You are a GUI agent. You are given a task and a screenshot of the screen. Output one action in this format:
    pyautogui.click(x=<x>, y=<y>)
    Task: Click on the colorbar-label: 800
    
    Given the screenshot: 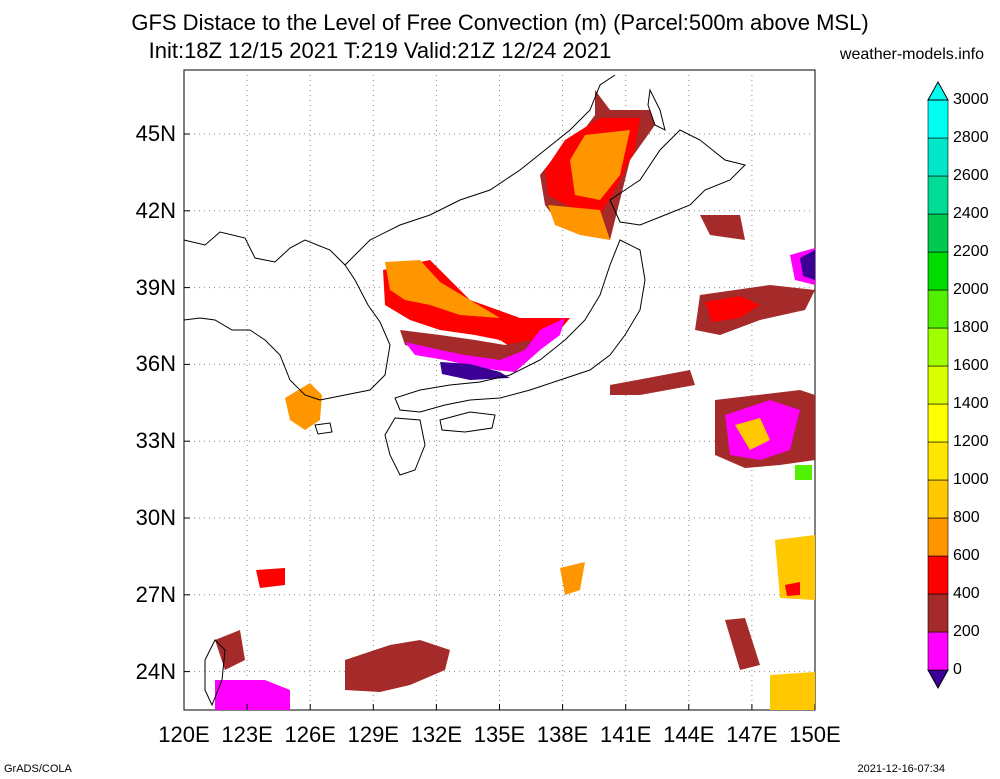 What is the action you would take?
    pyautogui.click(x=966, y=517)
    